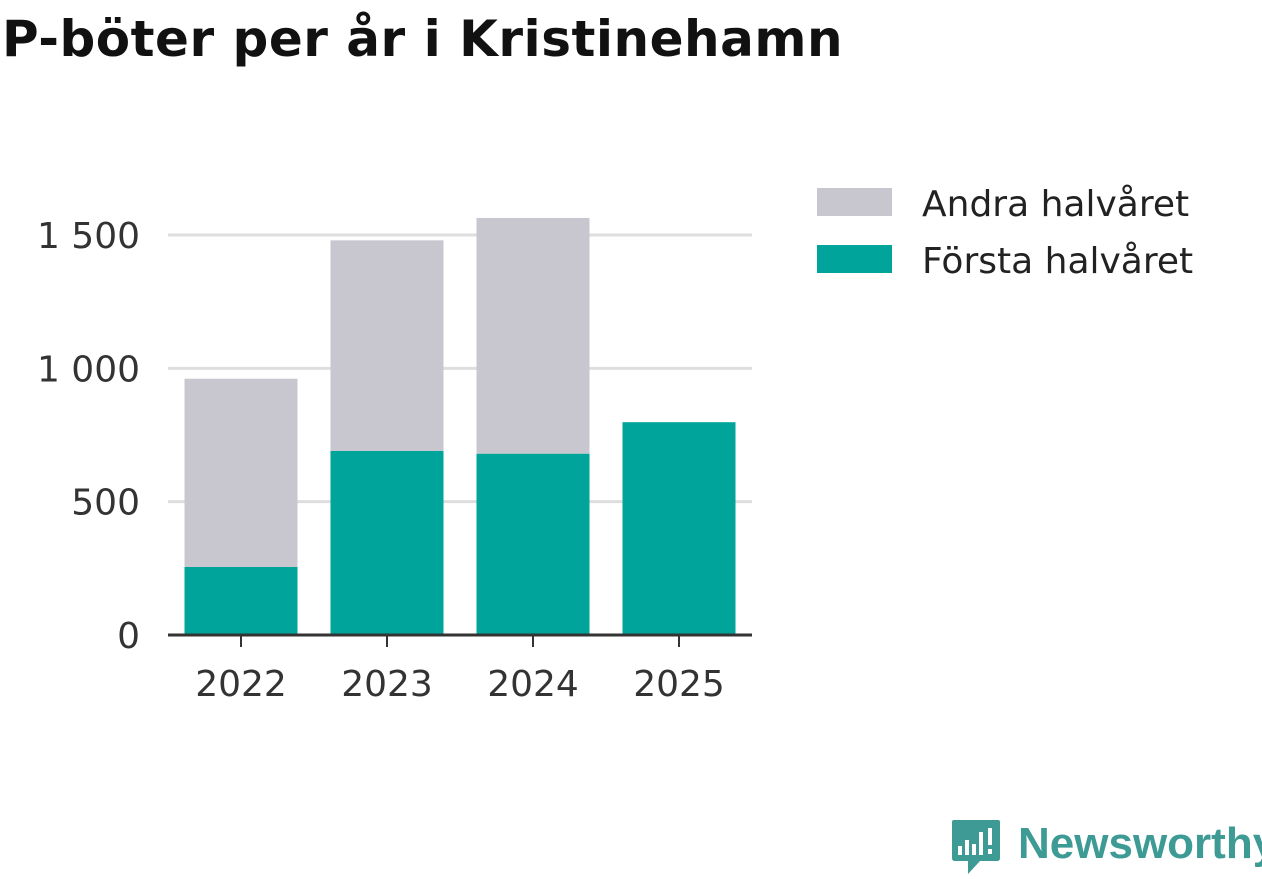 The image size is (1262, 879). Describe the element at coordinates (88, 236) in the screenshot. I see `y-tick-label: 1 500` at that location.